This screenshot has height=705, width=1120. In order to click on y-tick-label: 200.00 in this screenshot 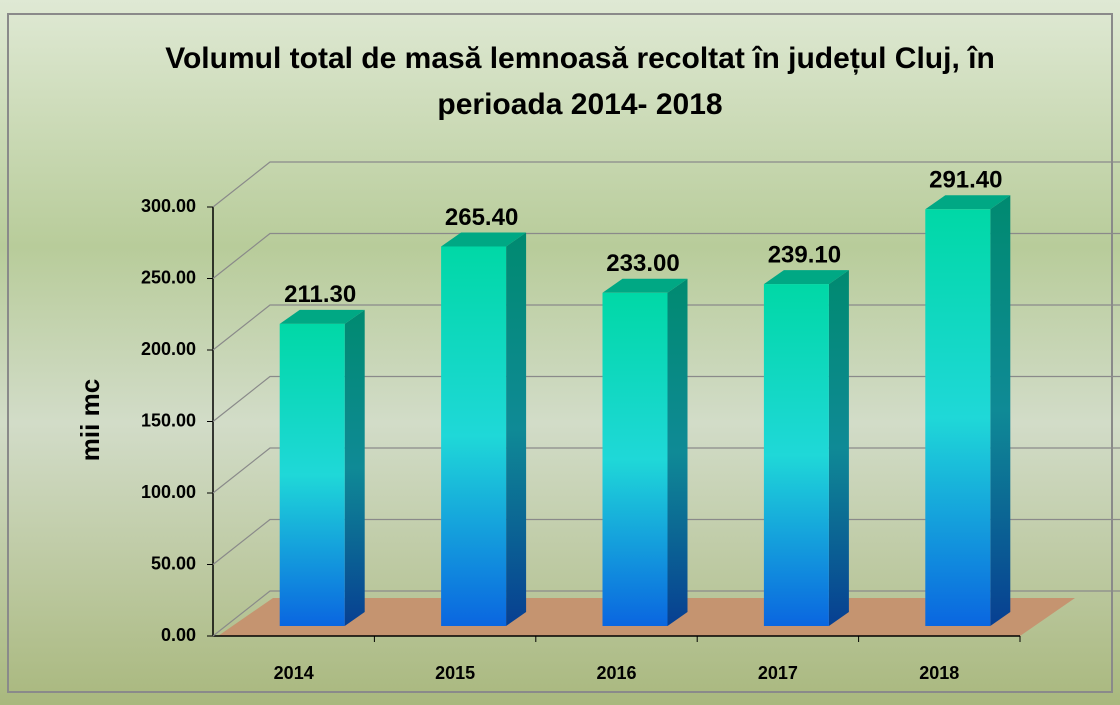, I will do `click(168, 349)`.